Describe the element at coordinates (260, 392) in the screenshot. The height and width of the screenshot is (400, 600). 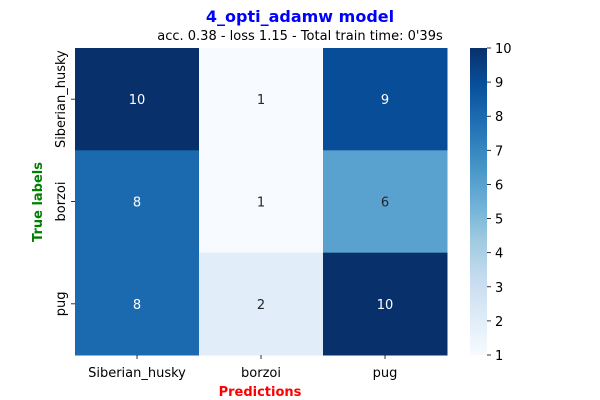
I see `x-axis-label: Predictions` at that location.